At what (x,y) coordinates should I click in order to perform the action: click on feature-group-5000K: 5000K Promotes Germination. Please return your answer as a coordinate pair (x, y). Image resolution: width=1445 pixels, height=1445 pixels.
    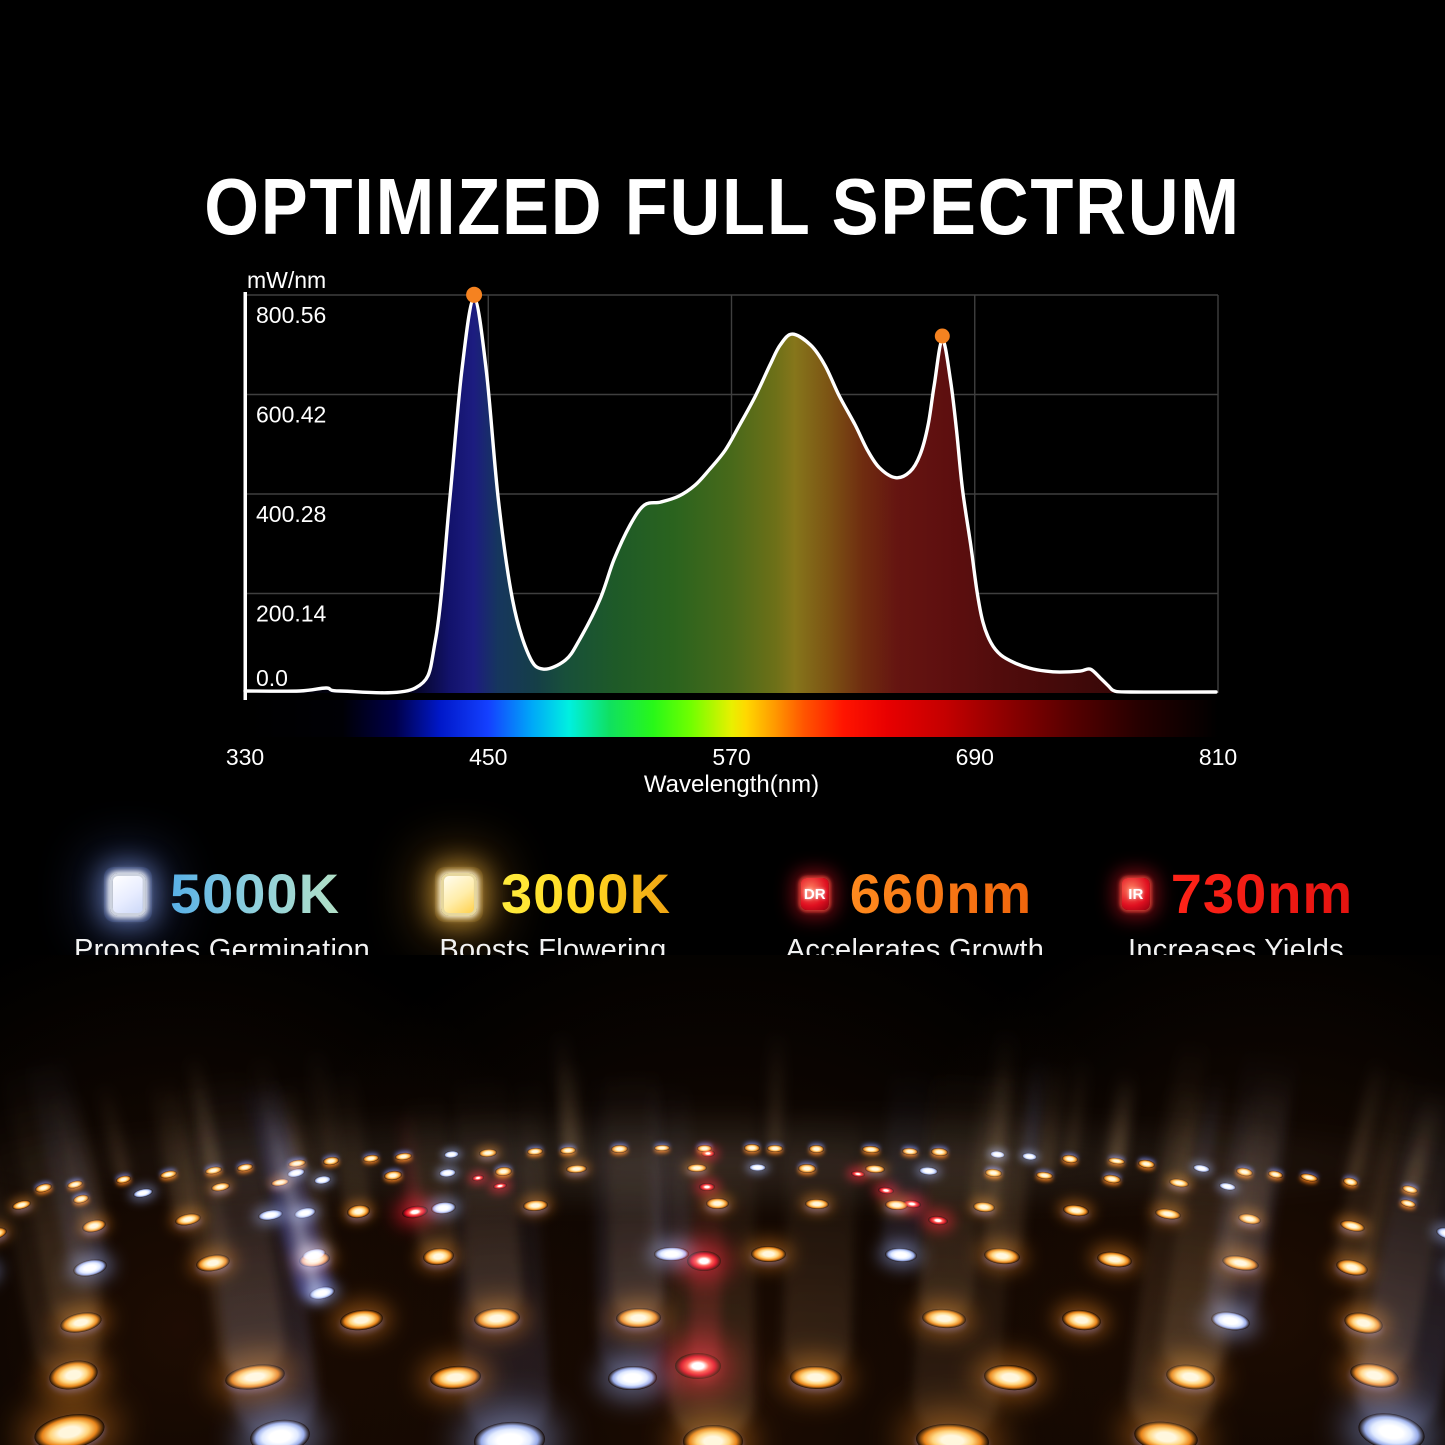
    Looking at the image, I should click on (222, 914).